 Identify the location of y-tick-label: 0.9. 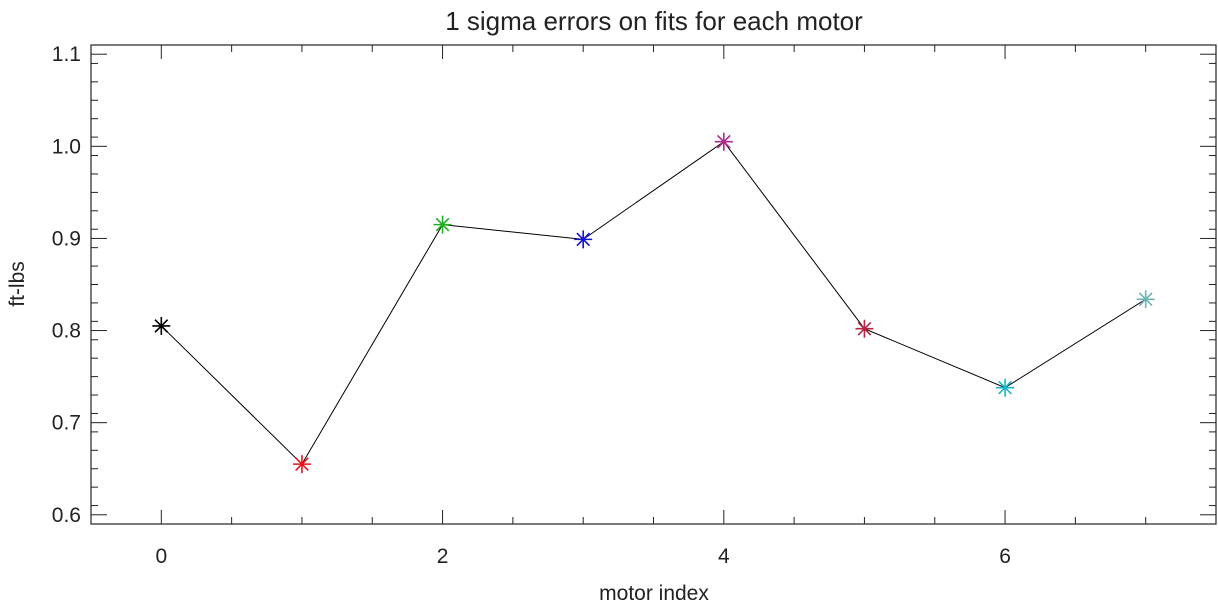
(66, 238).